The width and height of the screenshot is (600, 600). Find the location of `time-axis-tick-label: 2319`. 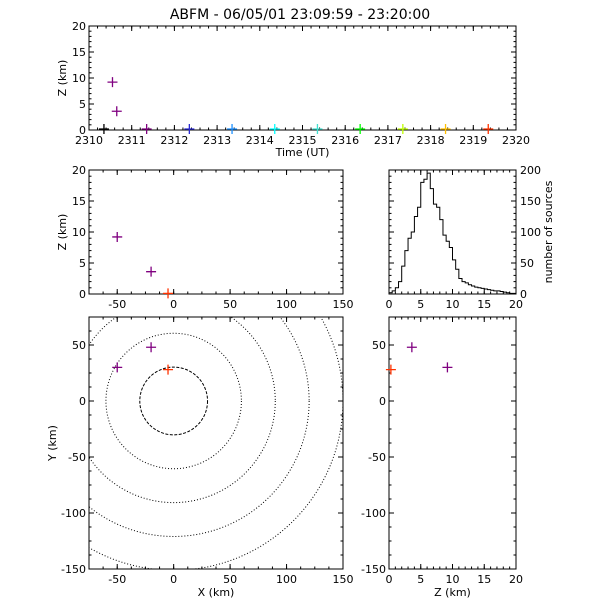

time-axis-tick-label: 2319 is located at coordinates (473, 140).